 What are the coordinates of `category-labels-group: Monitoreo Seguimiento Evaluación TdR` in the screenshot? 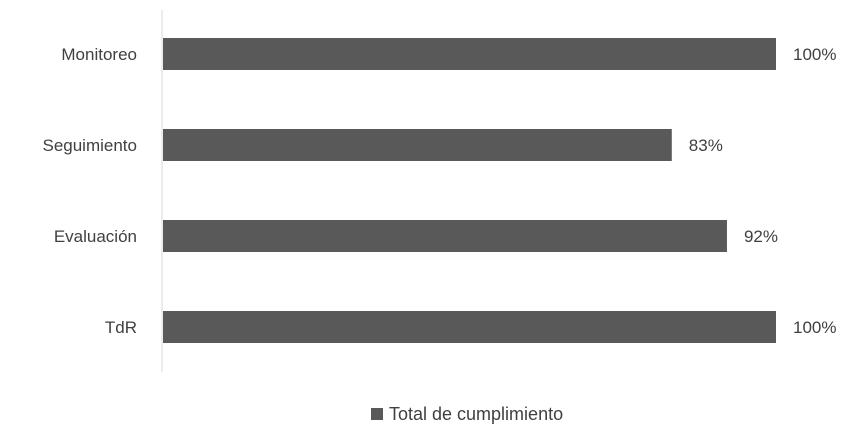 It's located at (89, 191).